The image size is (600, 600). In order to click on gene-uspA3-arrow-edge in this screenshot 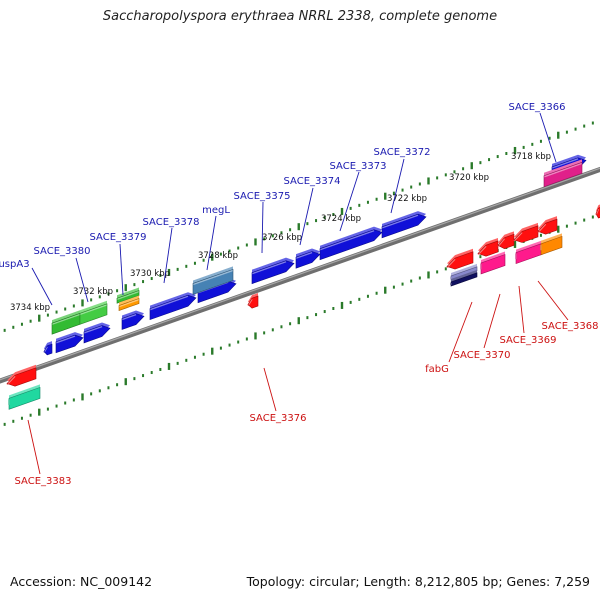, I will do `click(48, 349)`.